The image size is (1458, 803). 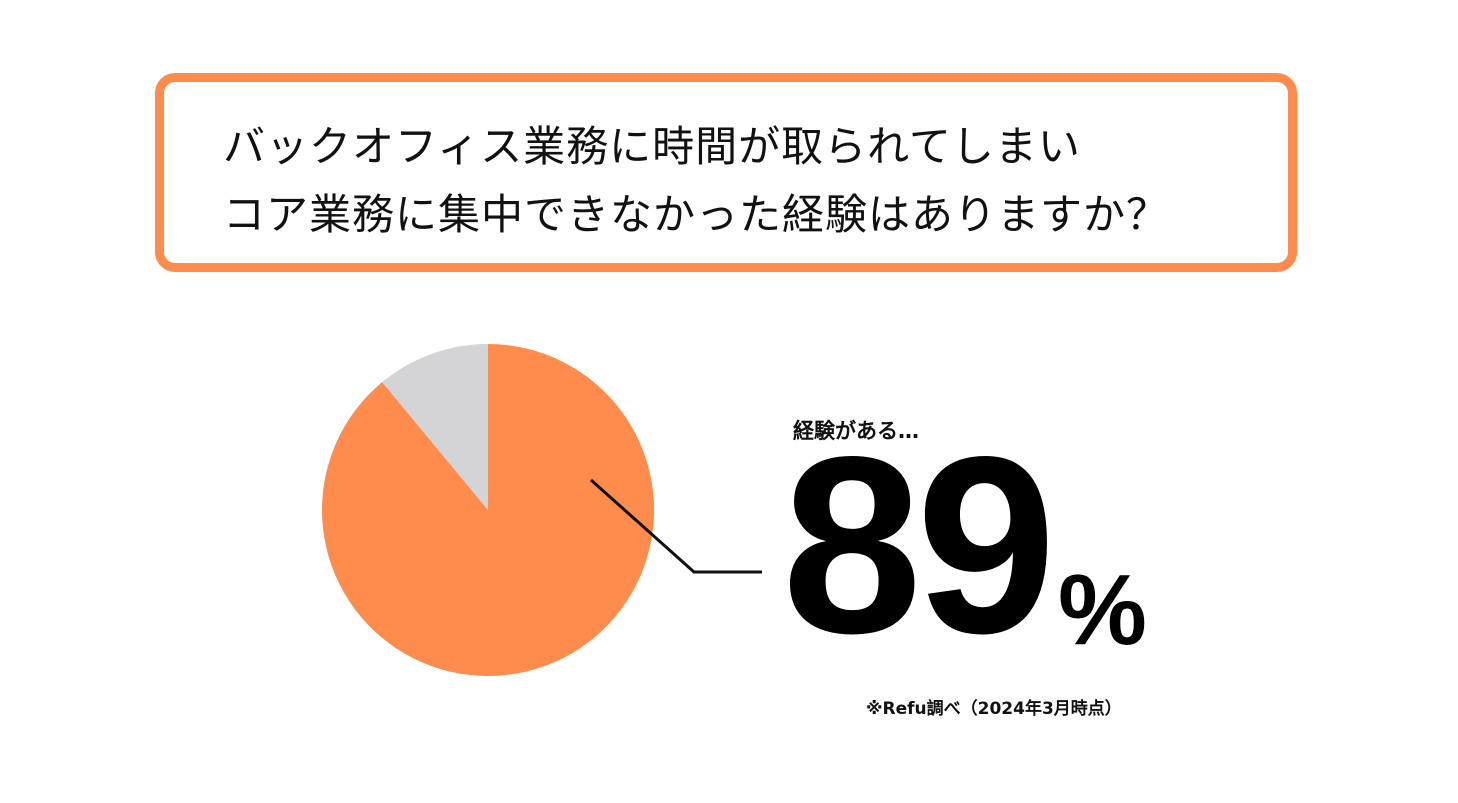 I want to click on percentage-unit: %, so click(x=1102, y=610).